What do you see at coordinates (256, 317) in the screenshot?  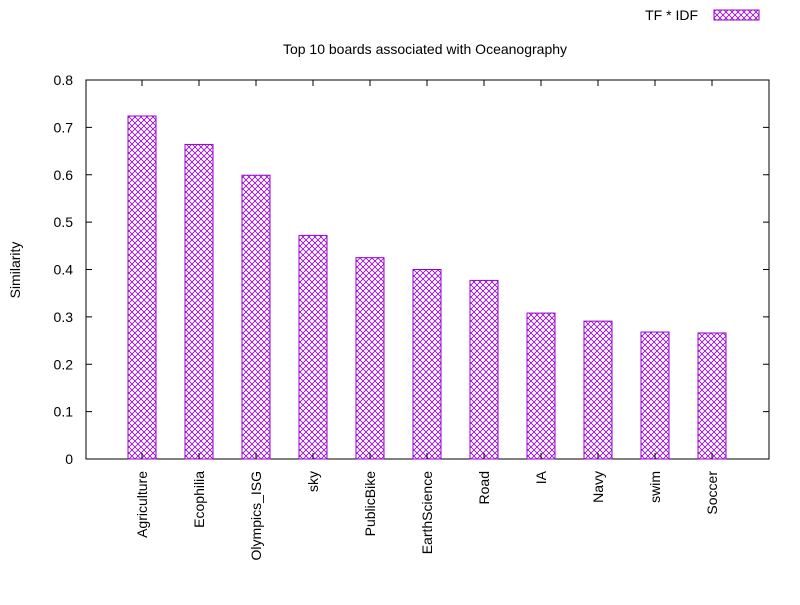 I see `bar-olympics-isg` at bounding box center [256, 317].